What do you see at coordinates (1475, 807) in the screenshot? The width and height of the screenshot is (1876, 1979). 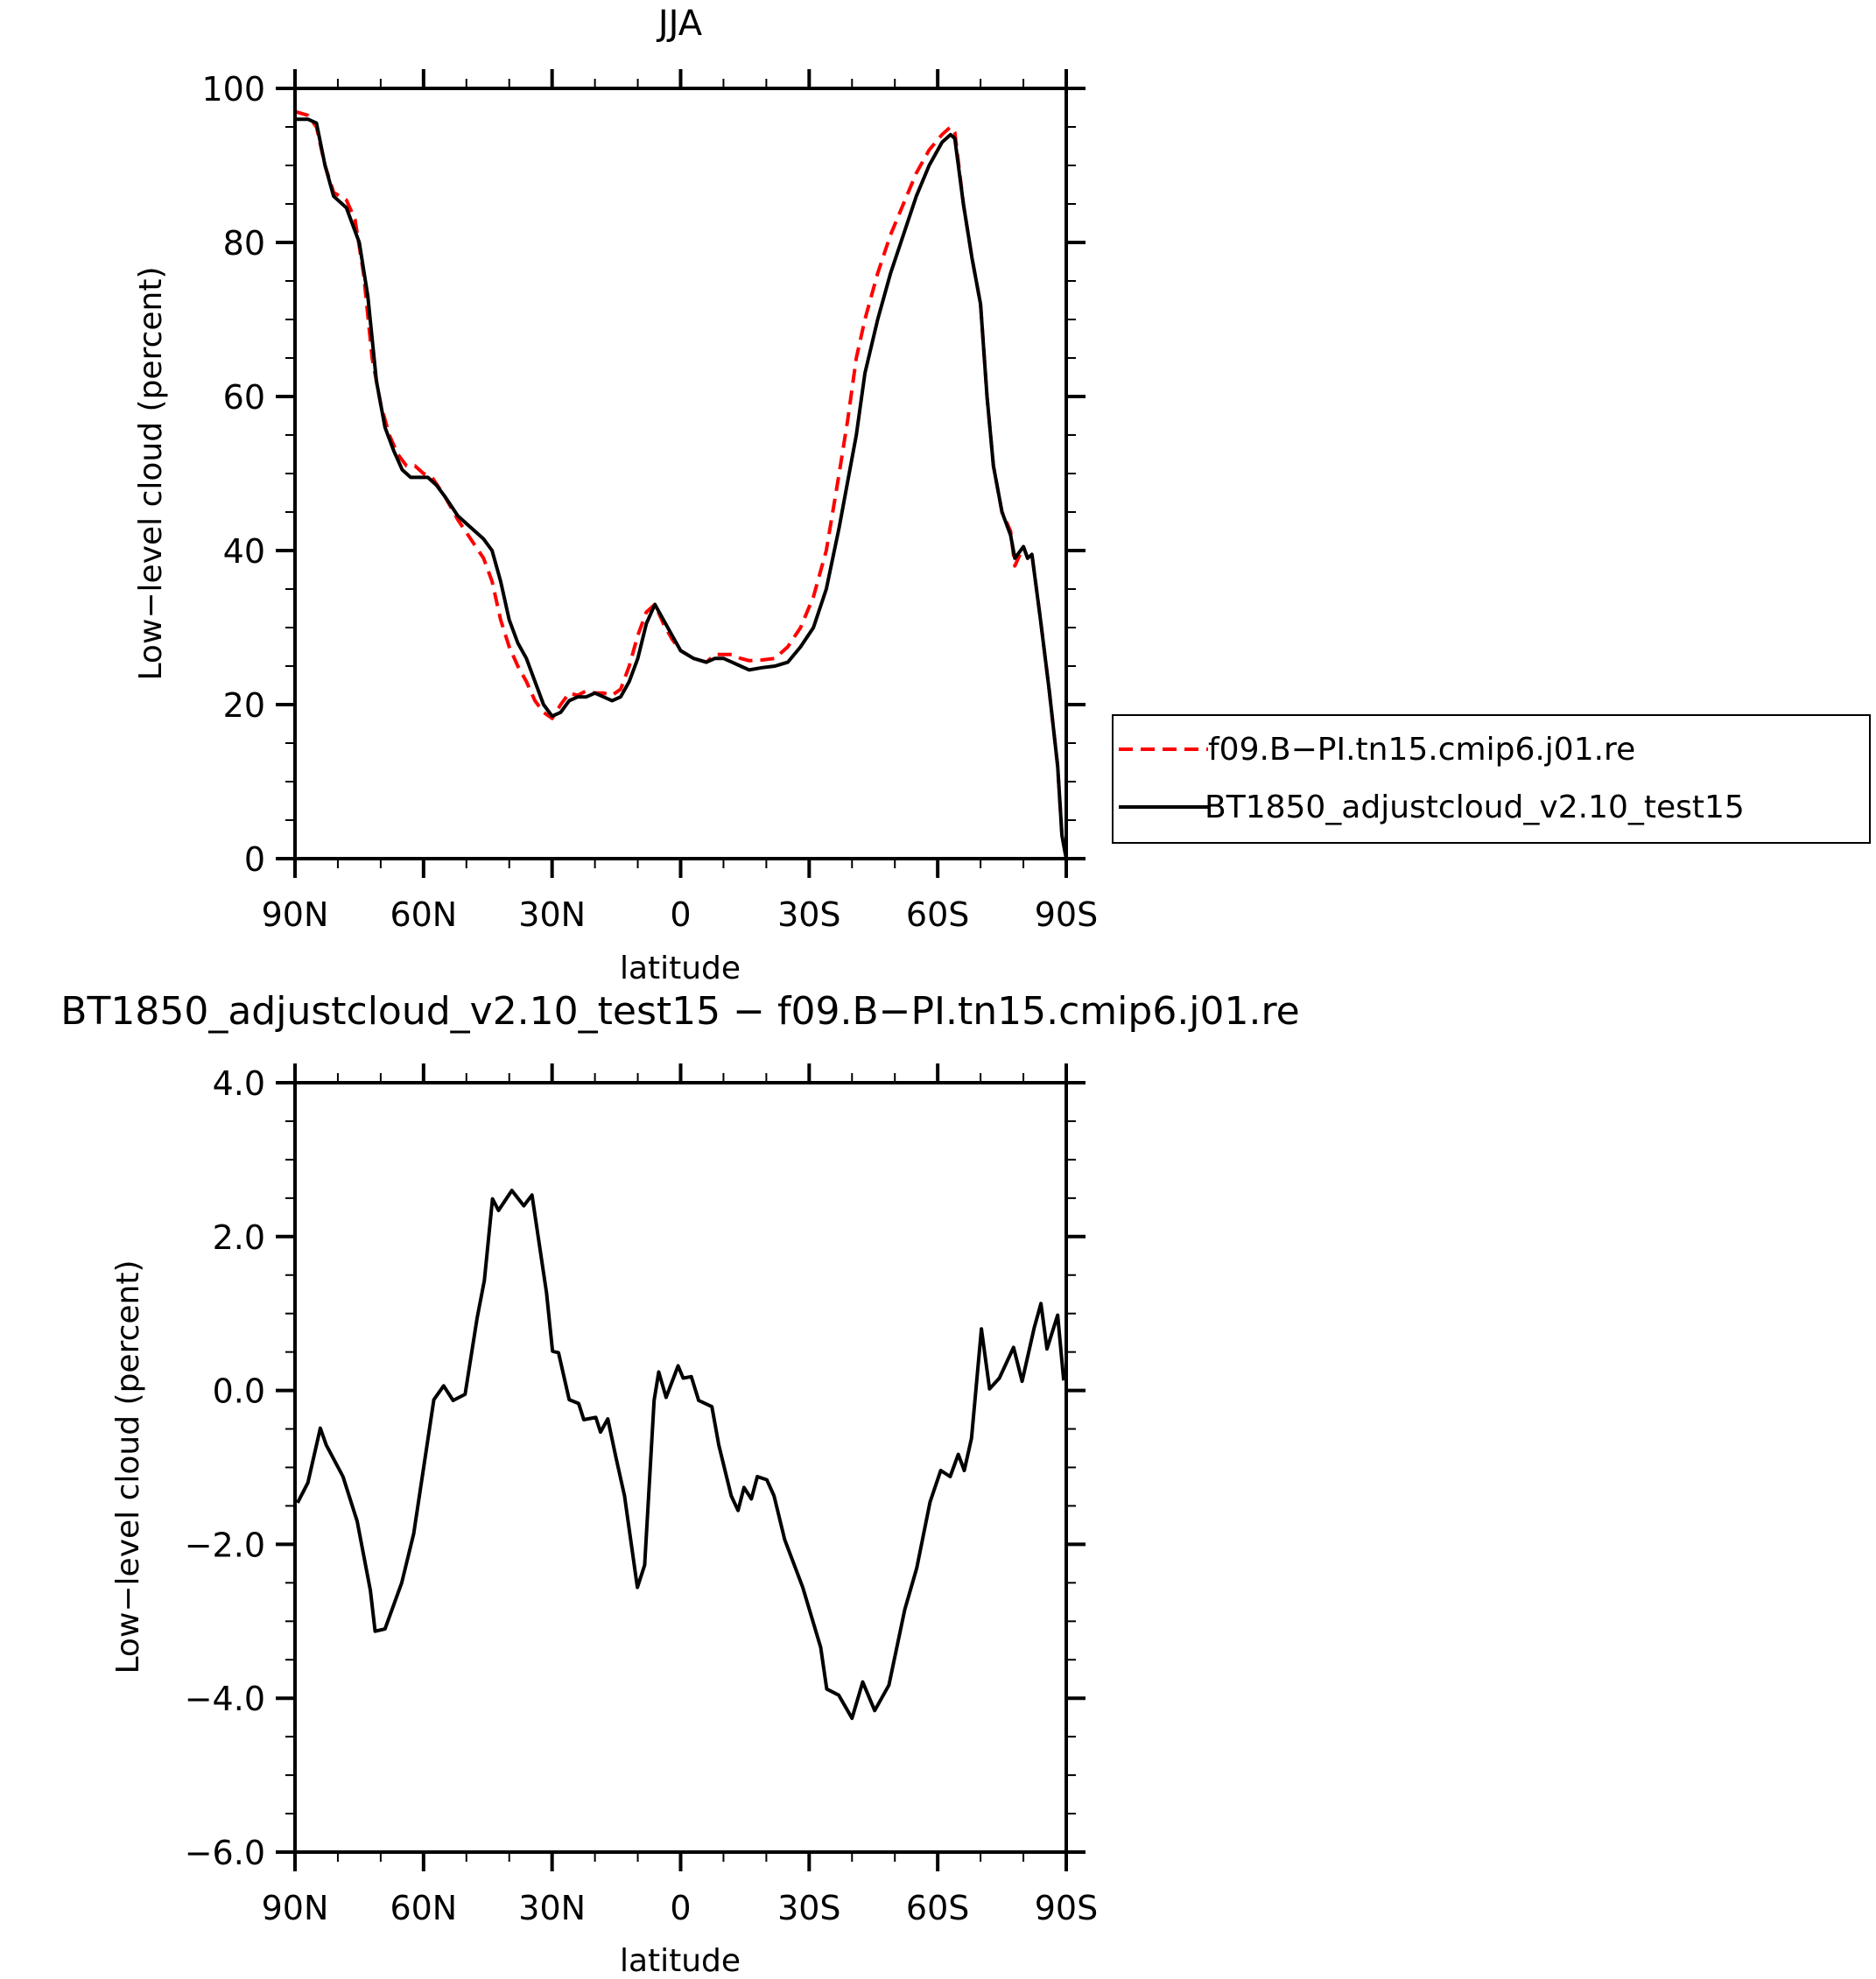 I see `legend-label-test: BT1850_adjustcloud_v2.10_test15` at bounding box center [1475, 807].